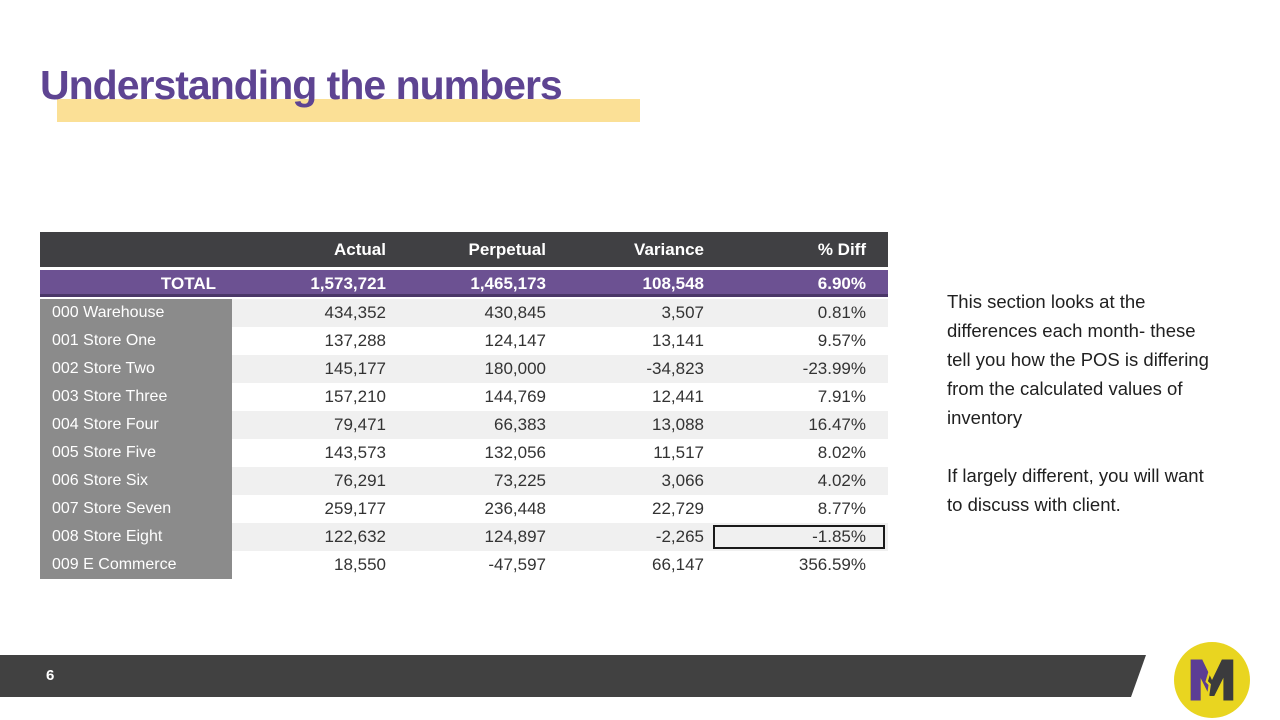  What do you see at coordinates (641, 313) in the screenshot?
I see `variance-cell: 3,507` at bounding box center [641, 313].